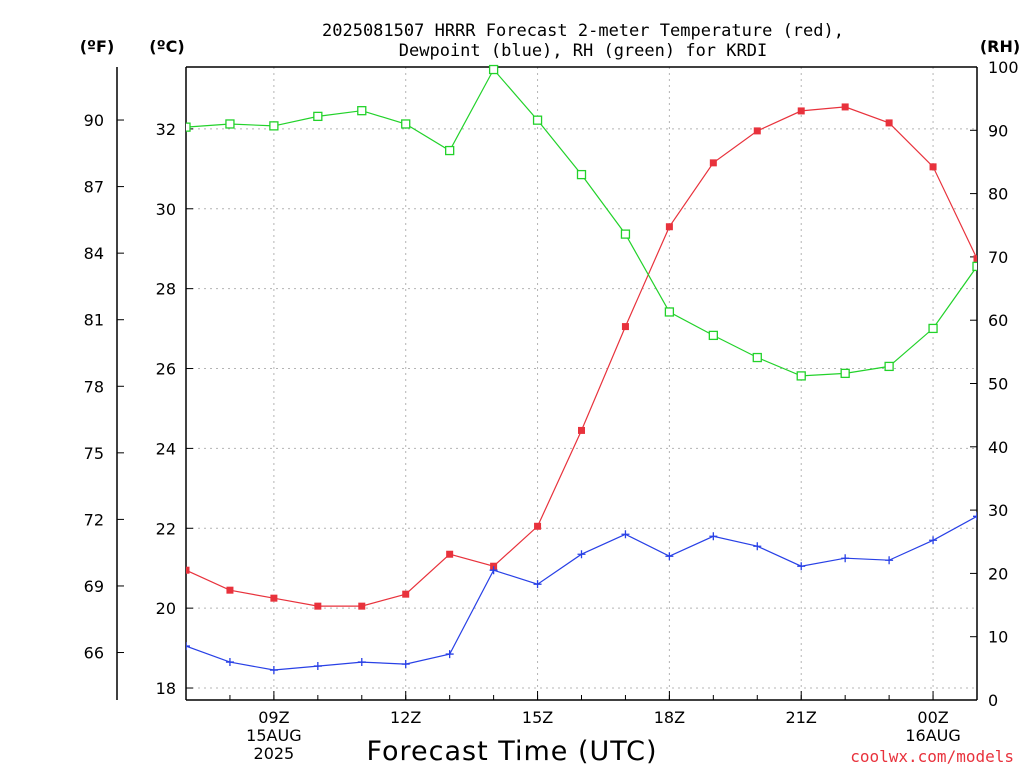  I want to click on chart-title-line2: Dewpoint (blue), RH (green) for KRDI, so click(583, 51).